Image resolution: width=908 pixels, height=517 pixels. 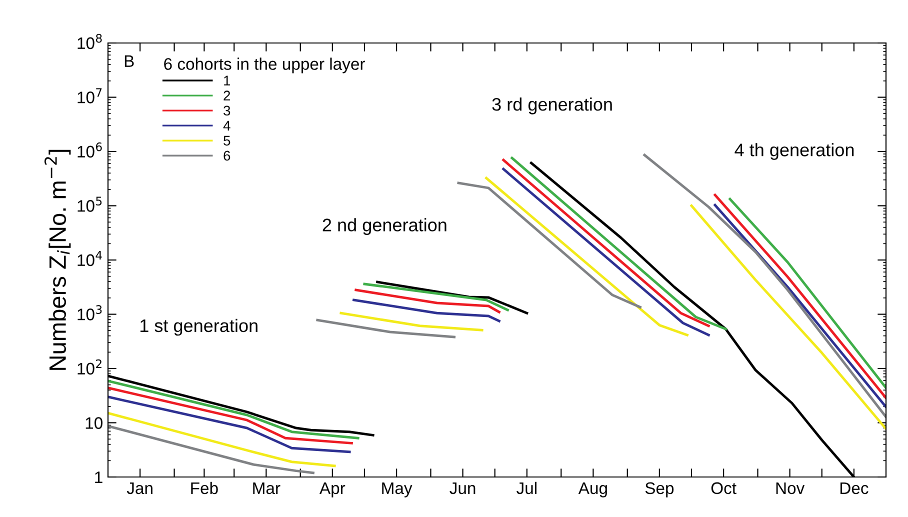 I want to click on annotation: 3 rd generation, so click(x=552, y=106).